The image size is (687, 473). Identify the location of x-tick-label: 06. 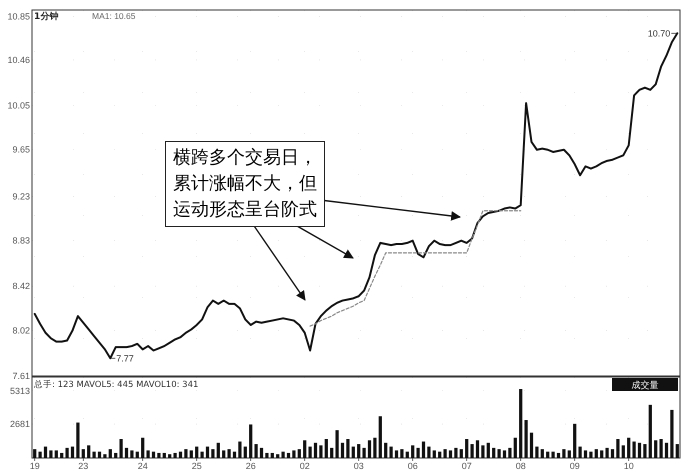
(413, 466).